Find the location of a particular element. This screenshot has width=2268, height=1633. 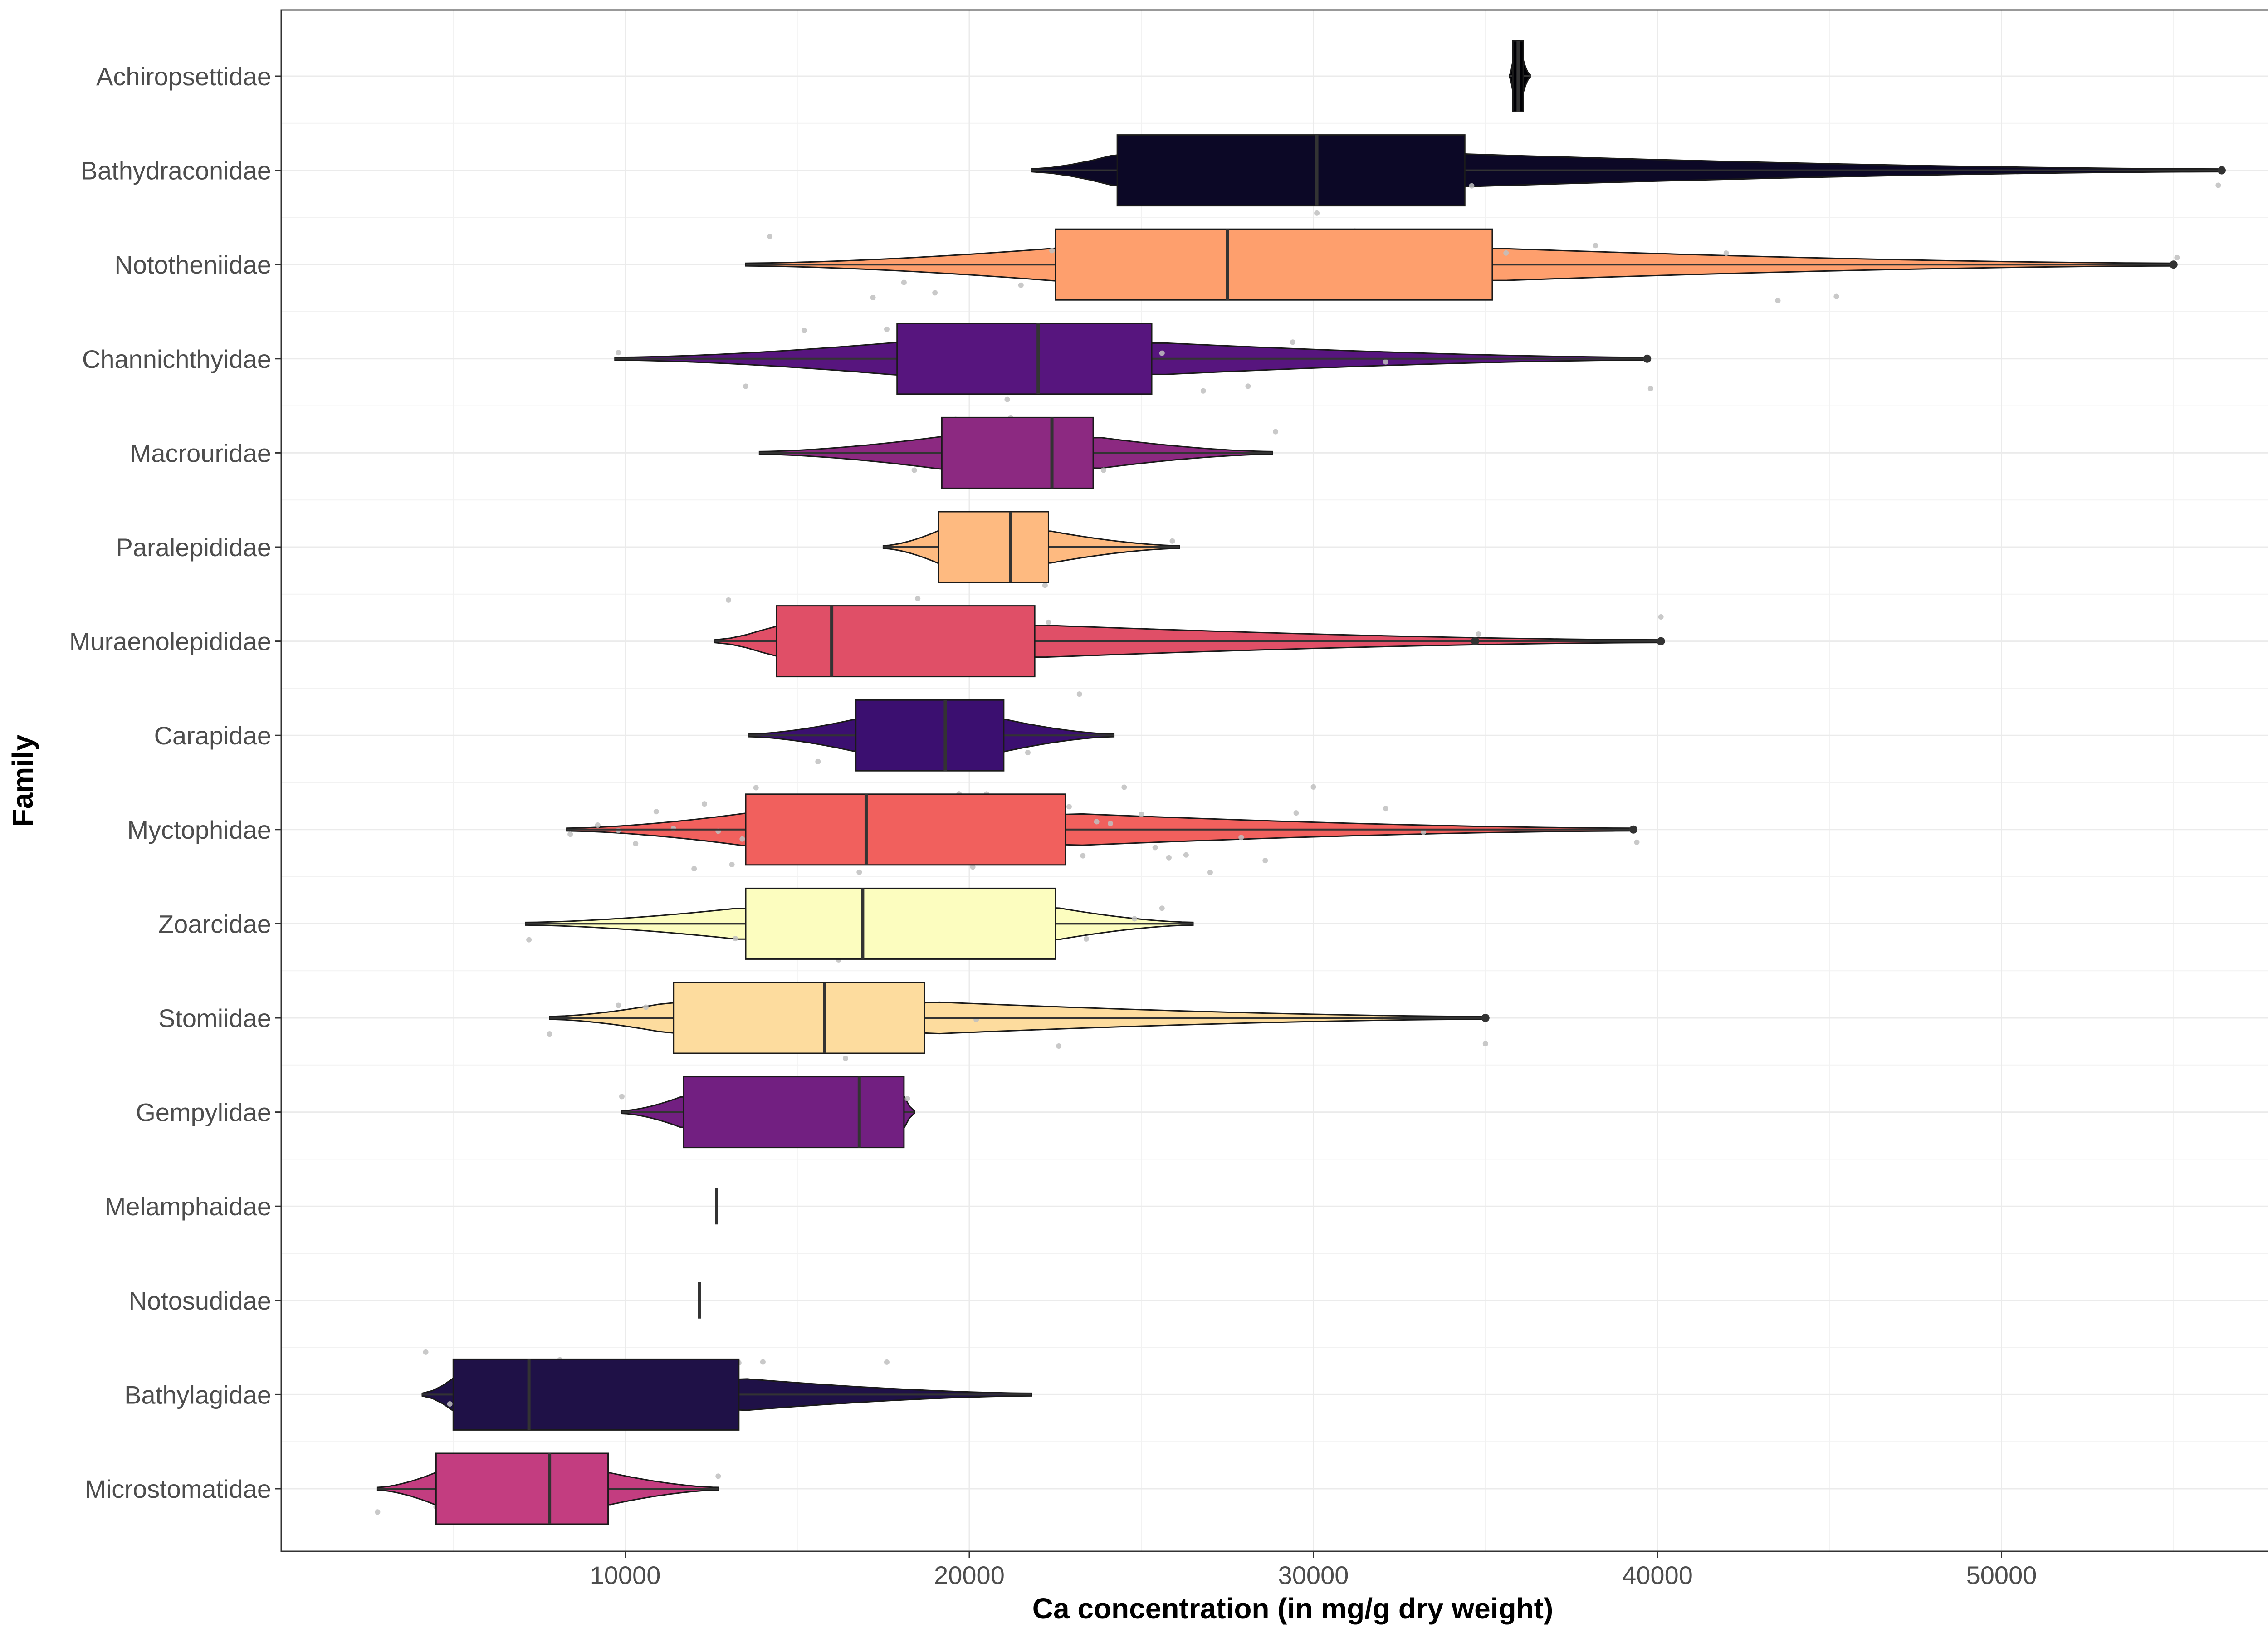

y-tick-label: Notosudidae is located at coordinates (200, 1300).